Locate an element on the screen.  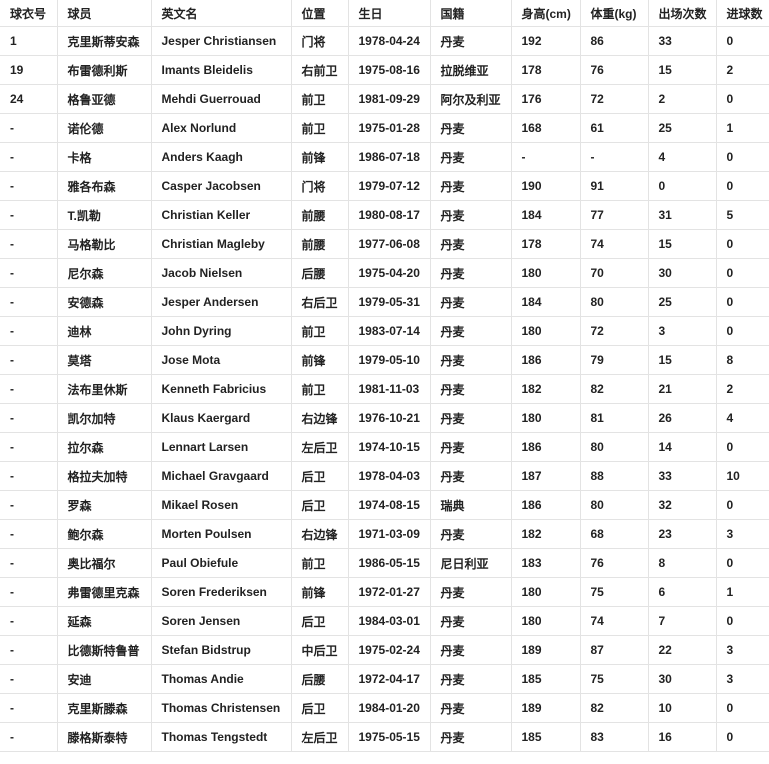
cell-birthdate: 1975-04-20 is located at coordinates (389, 273).